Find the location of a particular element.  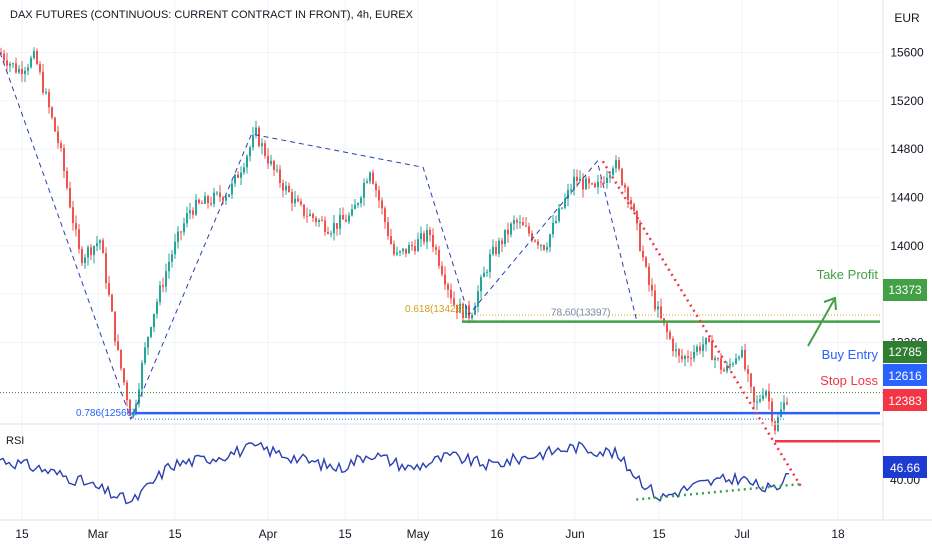

y-tick-label: 14400 is located at coordinates (907, 198).